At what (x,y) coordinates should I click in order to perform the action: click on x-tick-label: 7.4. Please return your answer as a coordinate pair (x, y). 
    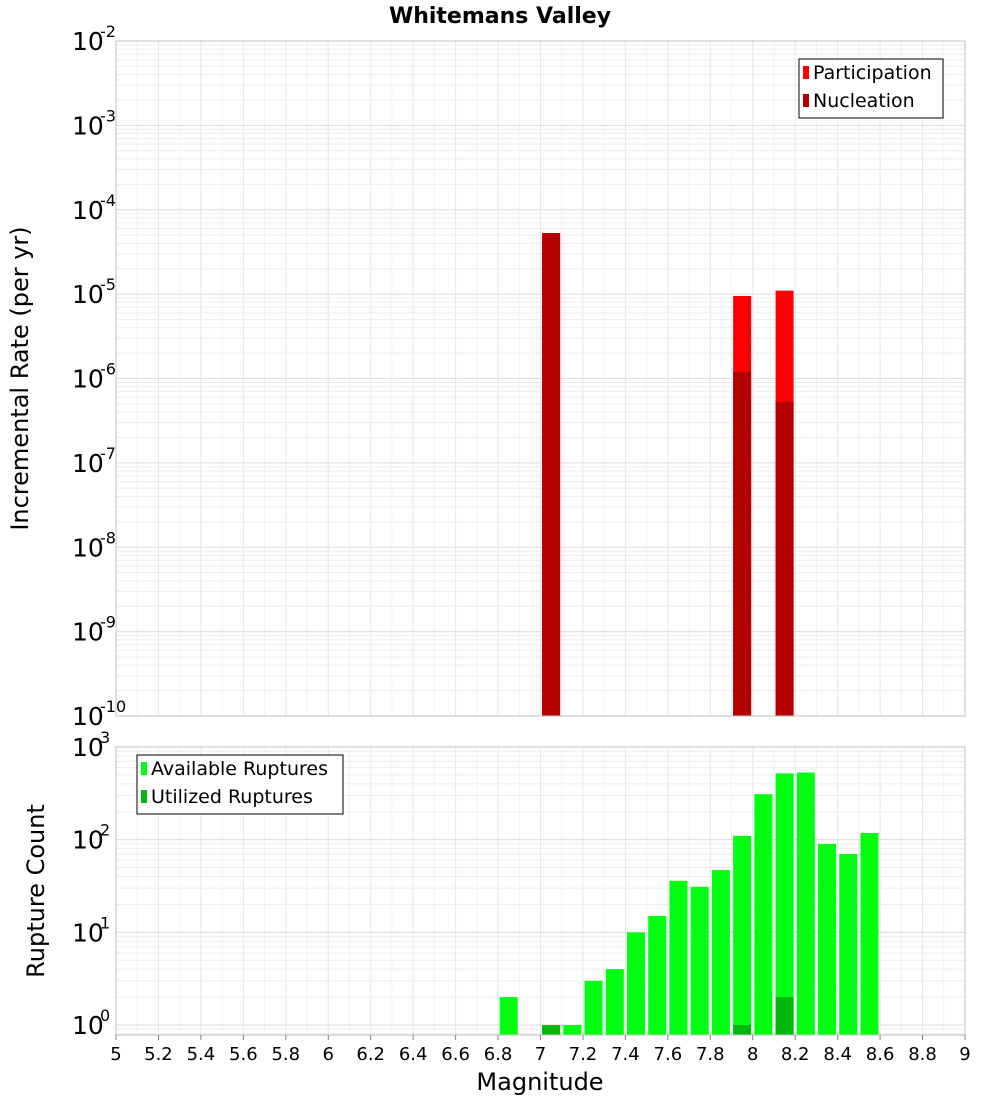
    Looking at the image, I should click on (625, 1054).